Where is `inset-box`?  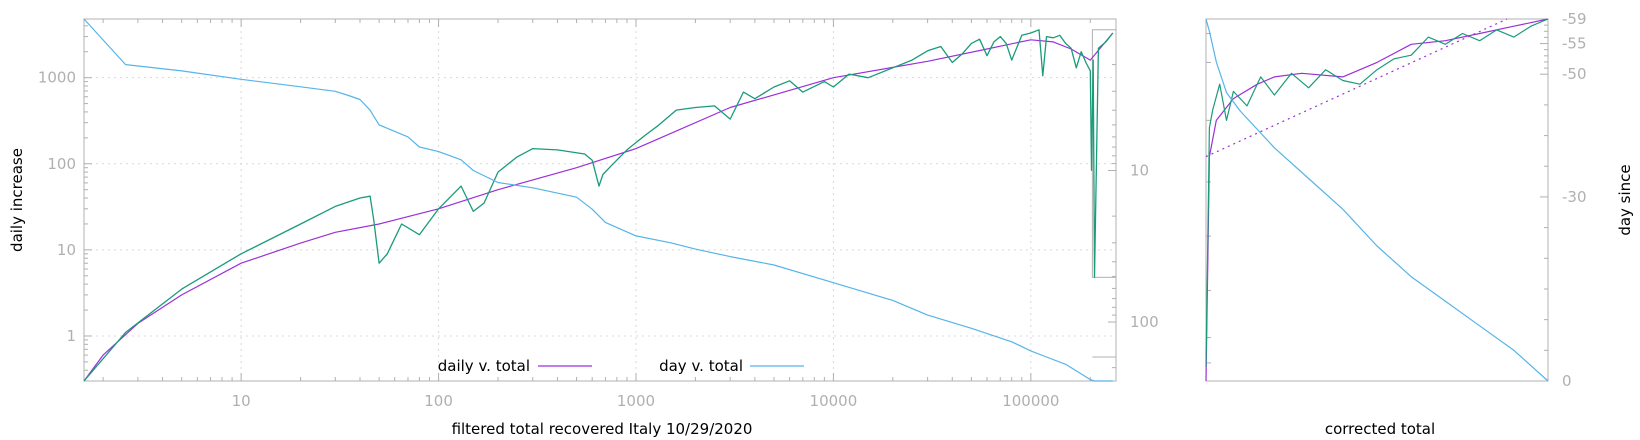 inset-box is located at coordinates (1104, 153).